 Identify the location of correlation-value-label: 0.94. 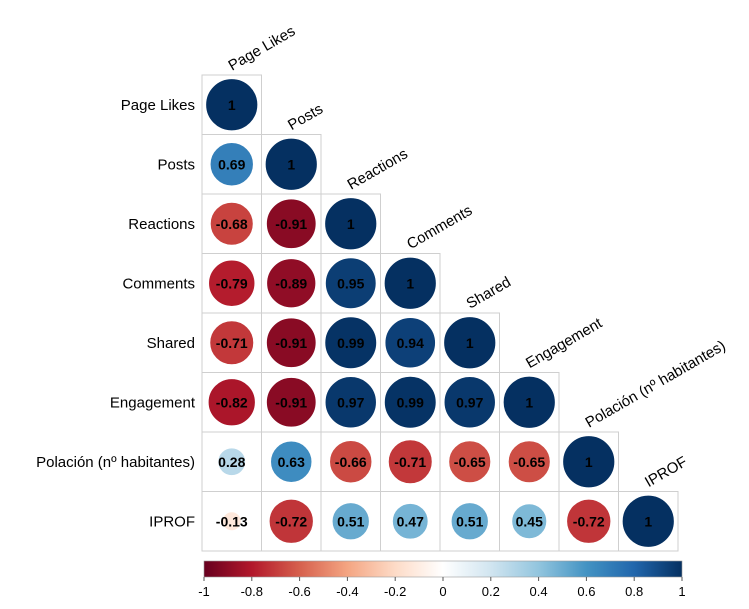
(410, 343).